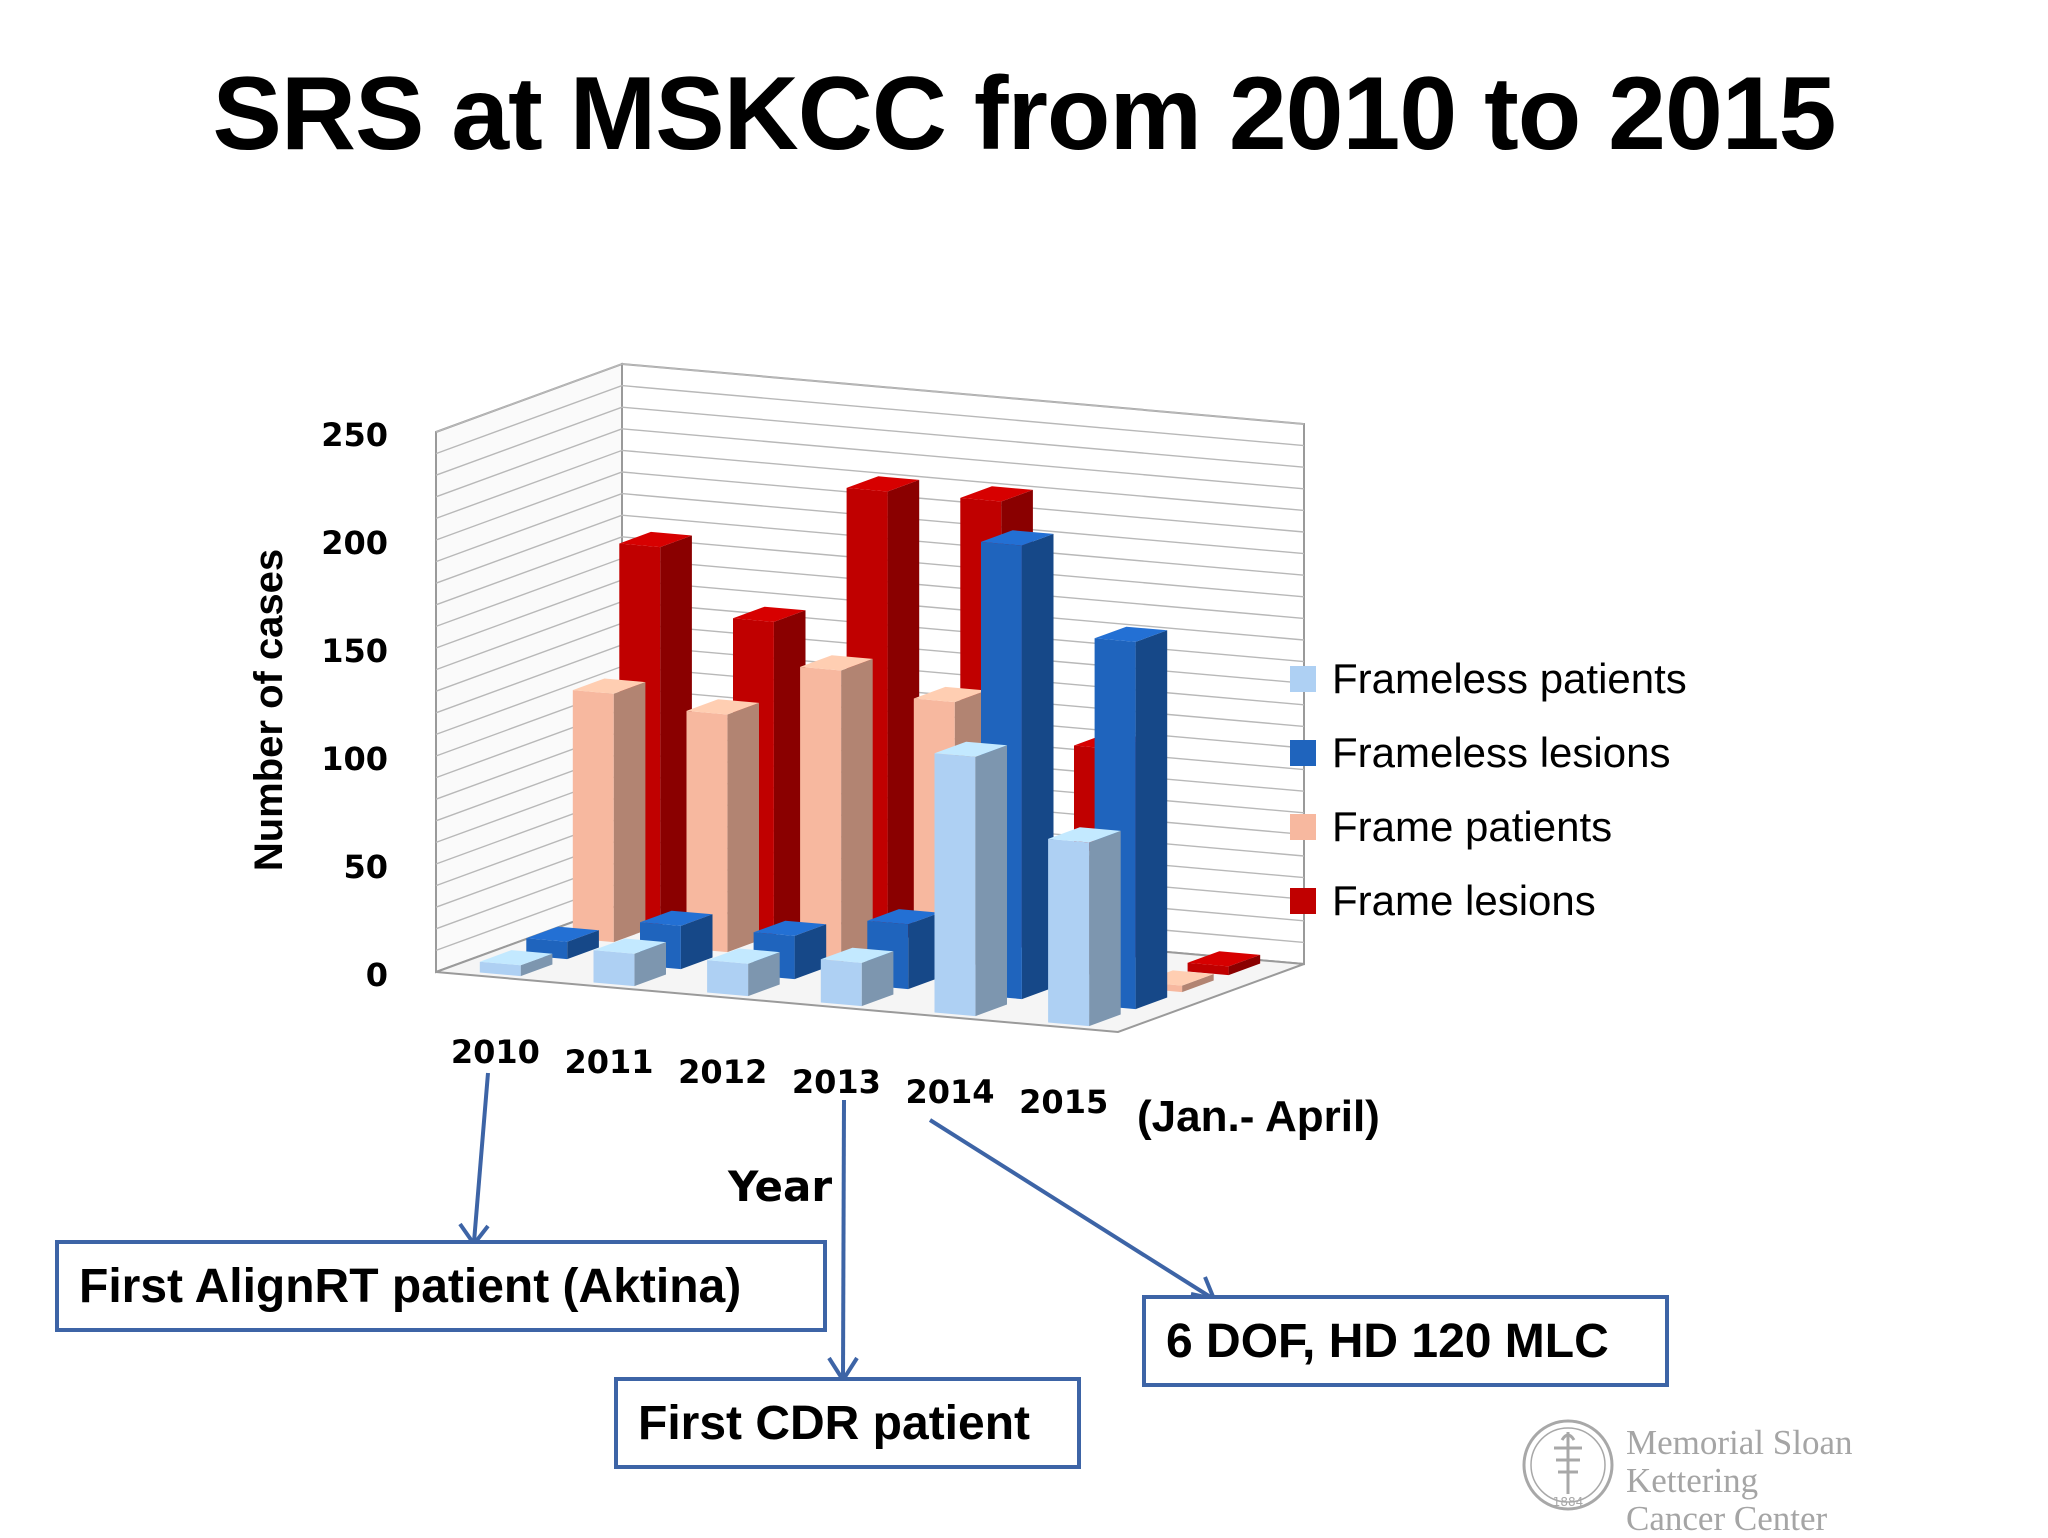 This screenshot has height=1538, width=2048. I want to click on bar-frameless-patients-2011, so click(629, 962).